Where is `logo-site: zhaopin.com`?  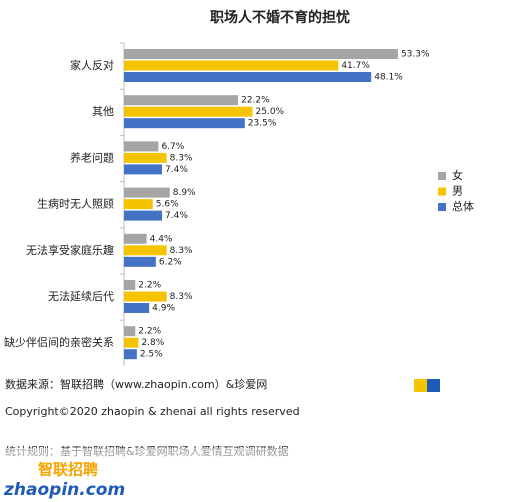
logo-site: zhaopin.com is located at coordinates (64, 490).